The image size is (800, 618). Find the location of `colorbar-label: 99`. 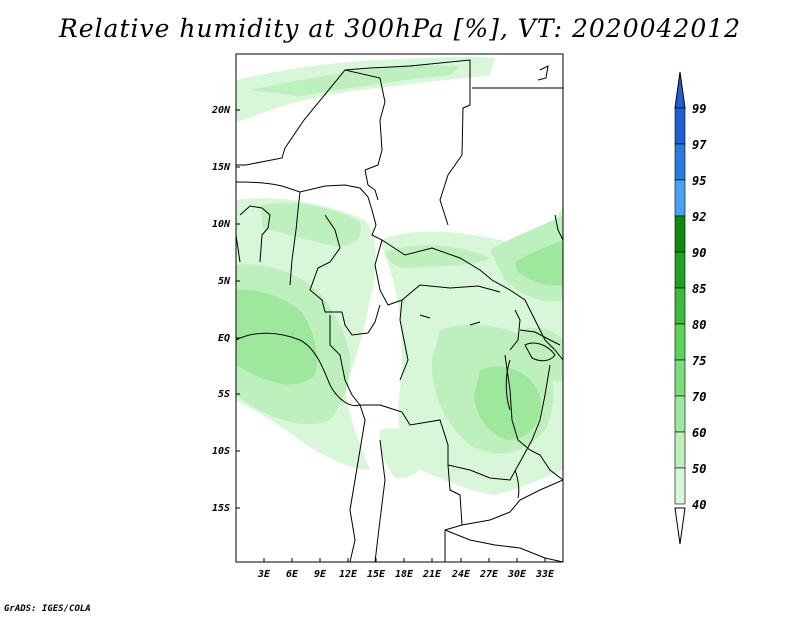

colorbar-label: 99 is located at coordinates (699, 109).